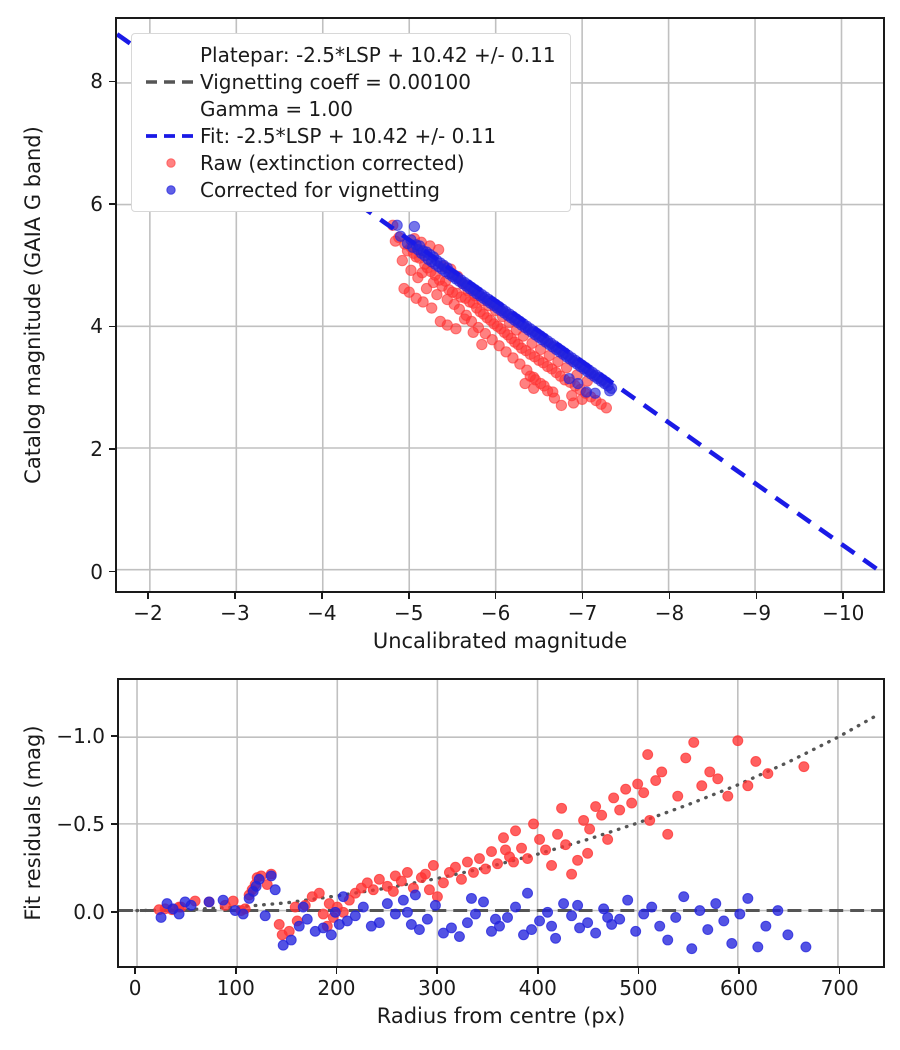 The height and width of the screenshot is (1050, 900). What do you see at coordinates (351, 54) in the screenshot?
I see `legend-entry: Platepar: -2.5*LSP + 10.42 +/- 0.11` at bounding box center [351, 54].